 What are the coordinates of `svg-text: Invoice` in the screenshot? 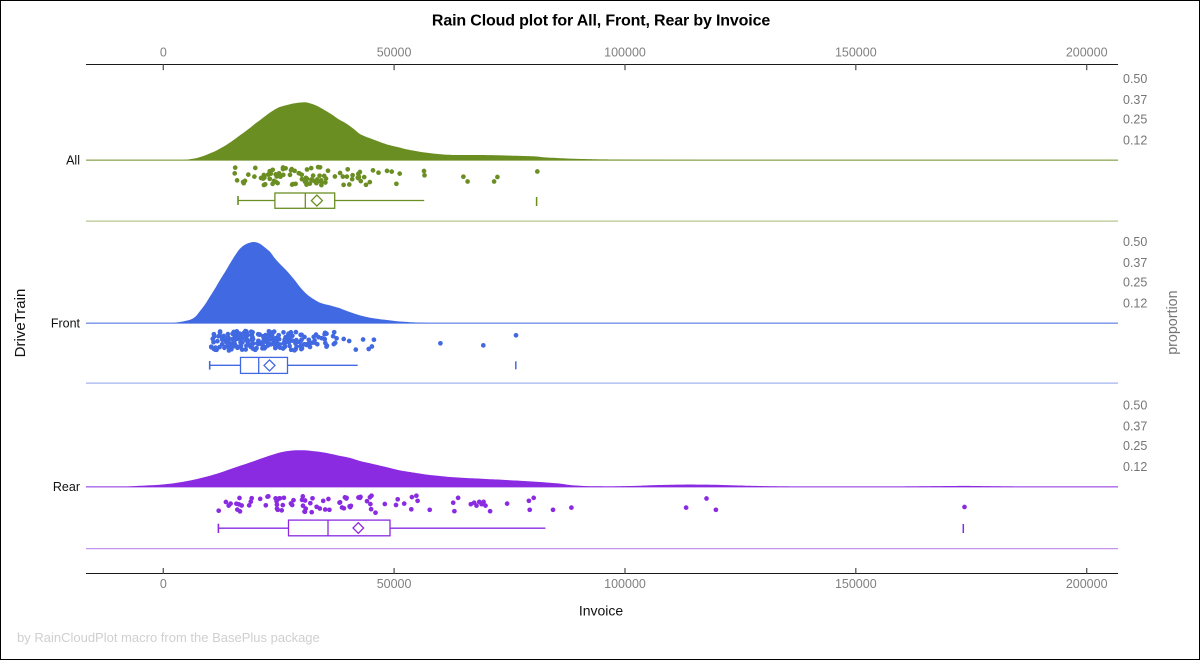 It's located at (601, 611).